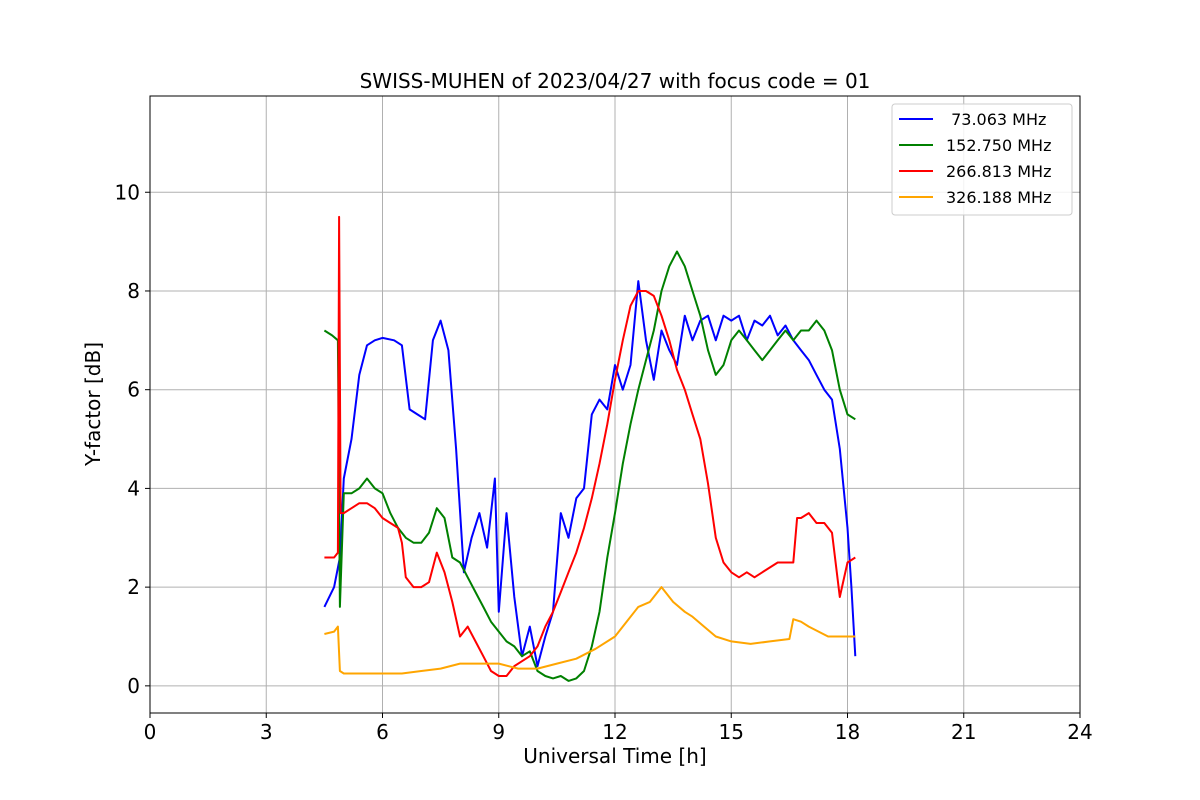 This screenshot has height=800, width=1200. What do you see at coordinates (133, 587) in the screenshot?
I see `y-tick-label: 2` at bounding box center [133, 587].